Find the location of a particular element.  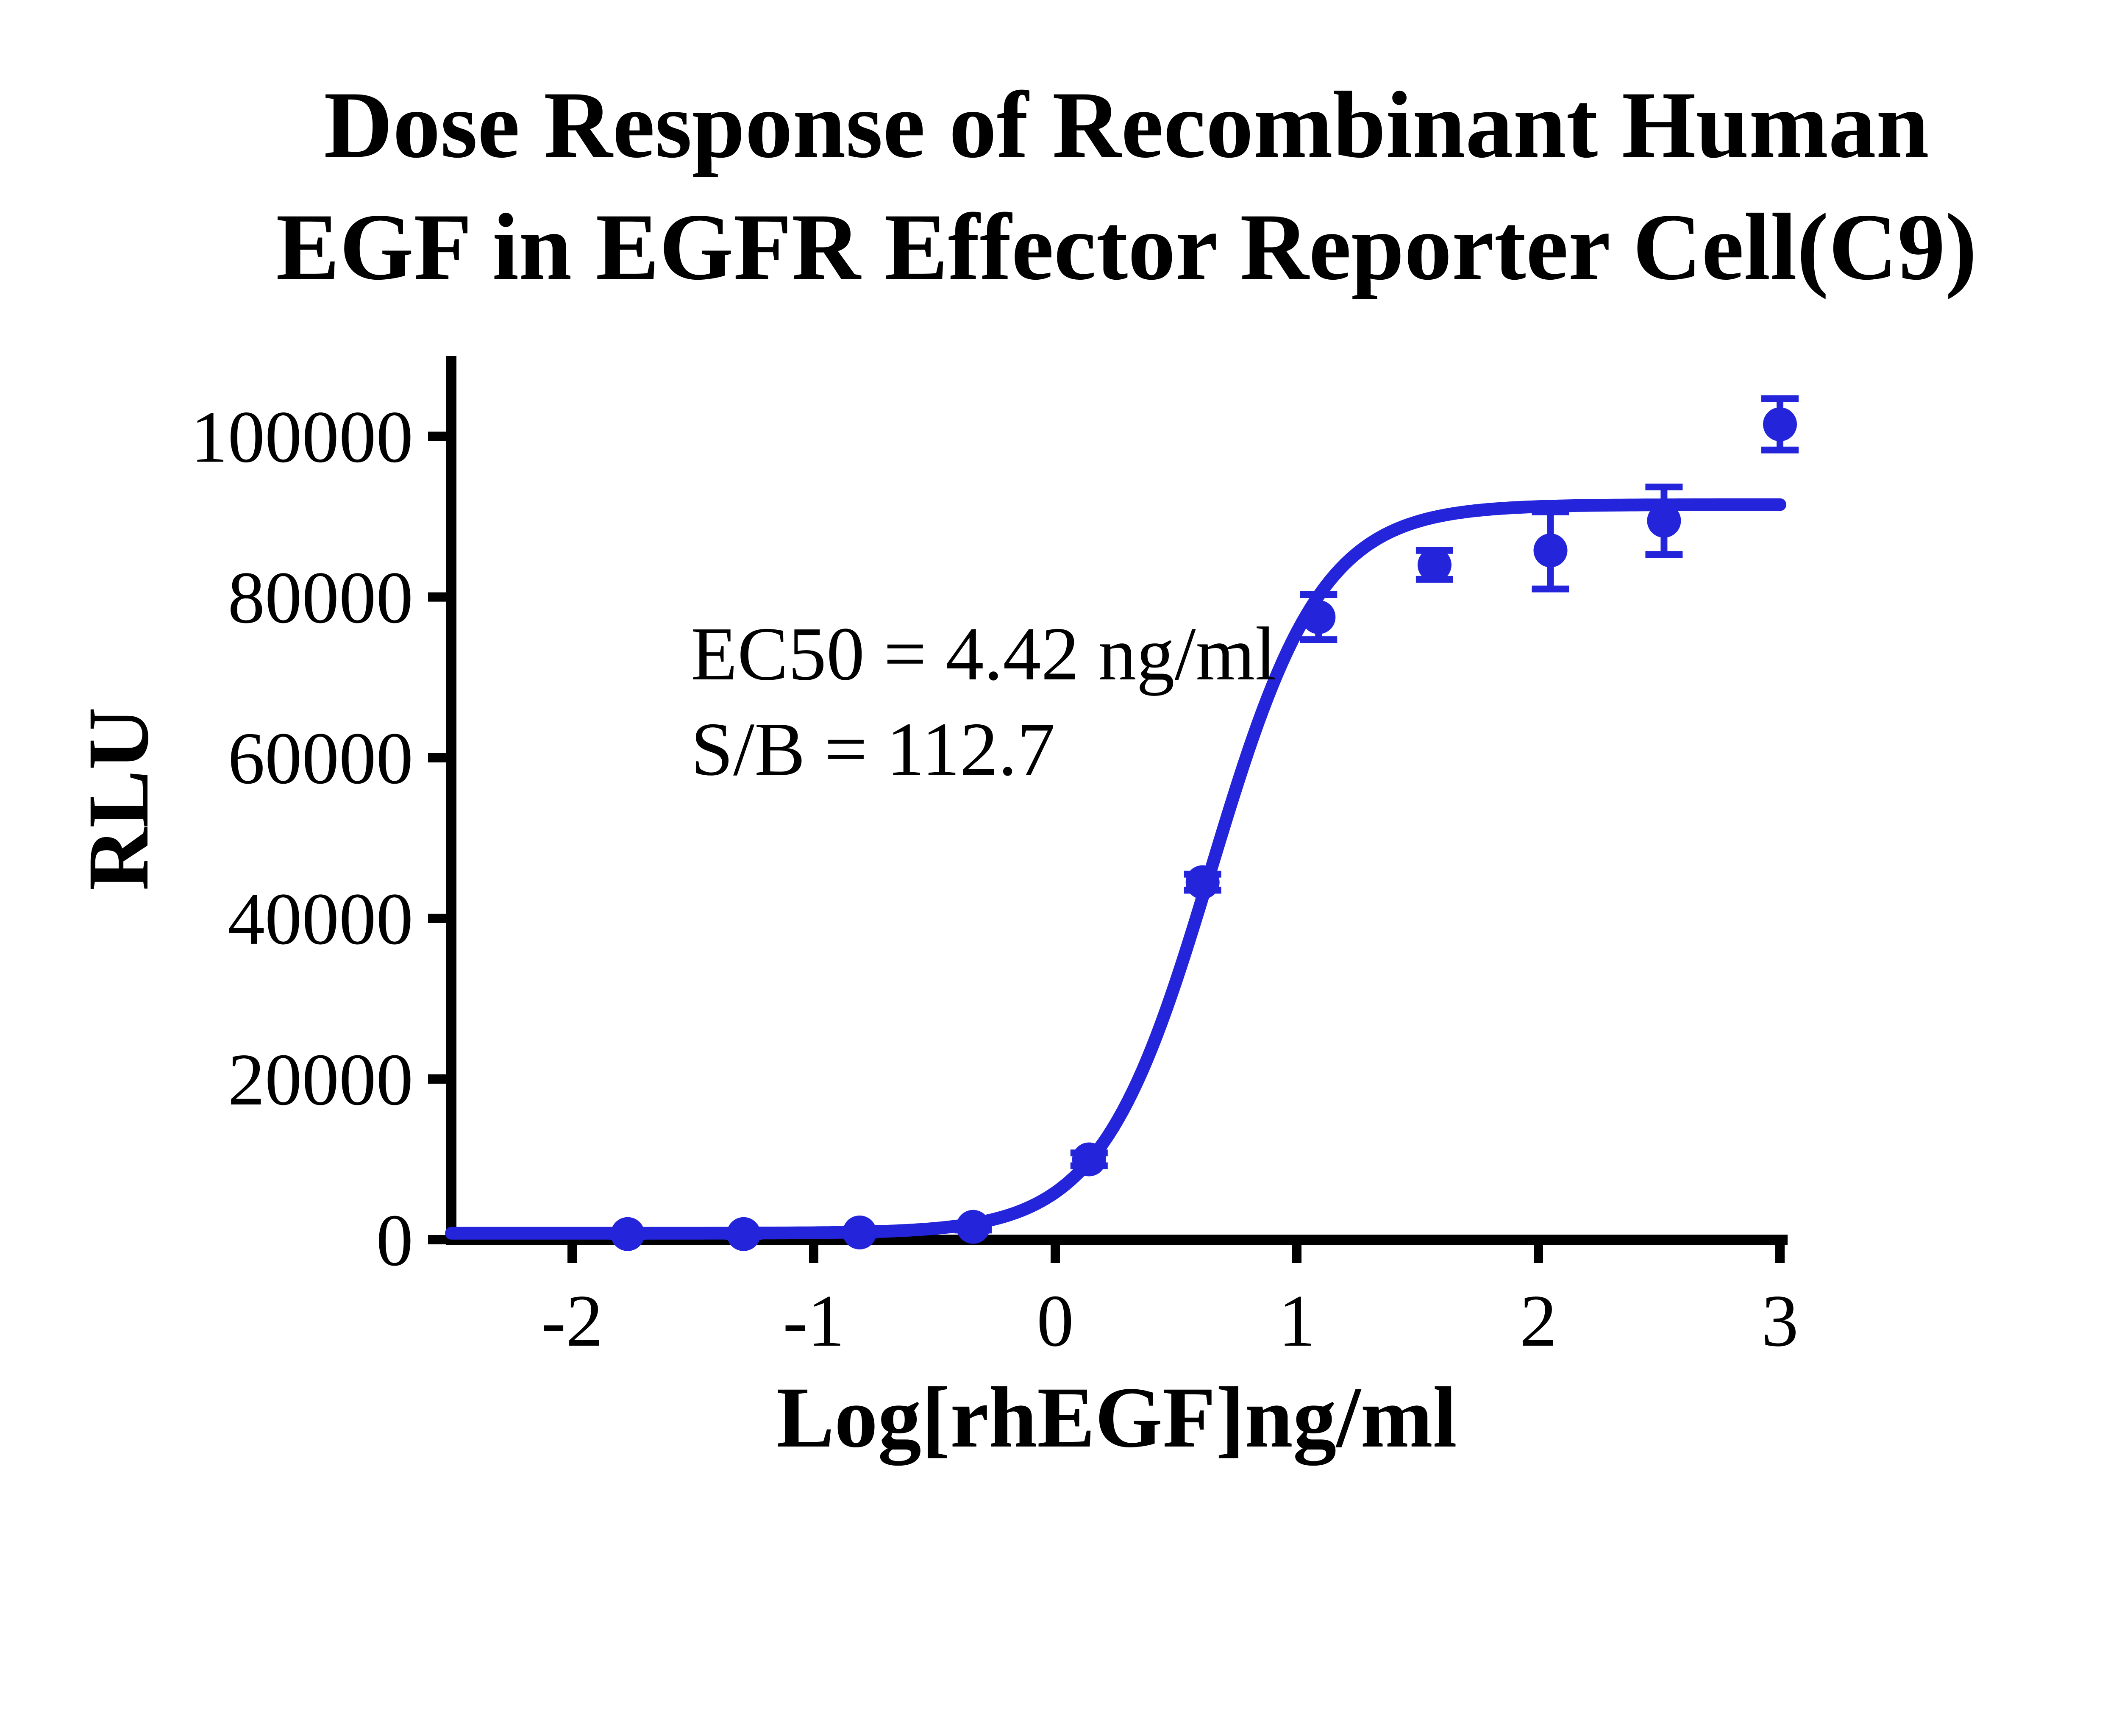

x-axis-label: Log[rhEGF]ng/ml is located at coordinates (1117, 1417).